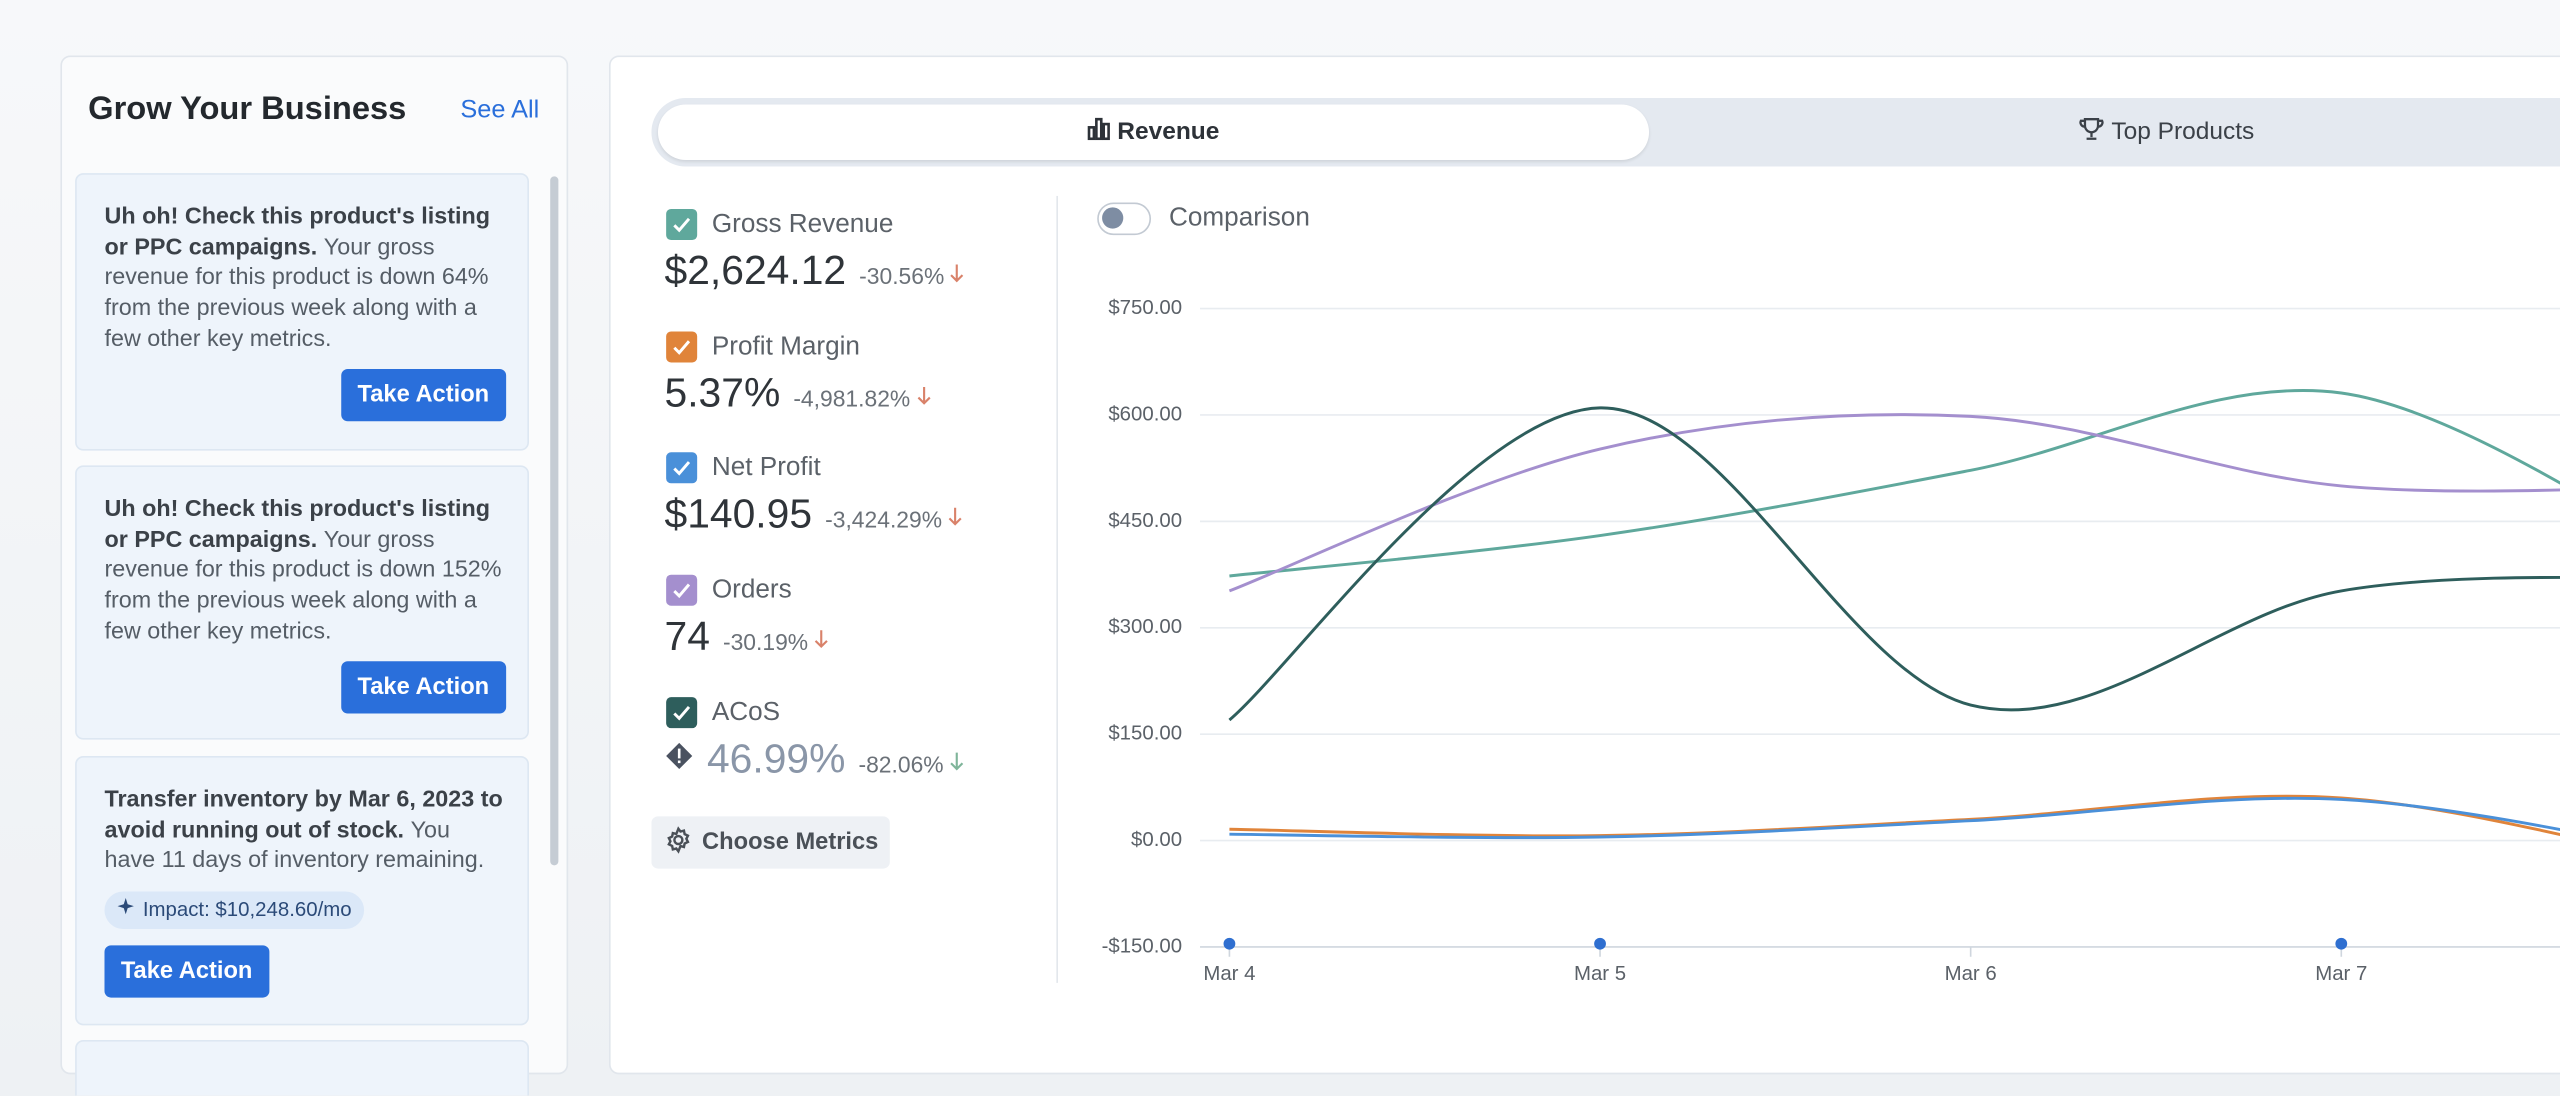 The width and height of the screenshot is (2560, 1096). Describe the element at coordinates (746, 712) in the screenshot. I see `metric-name: ACoS` at that location.